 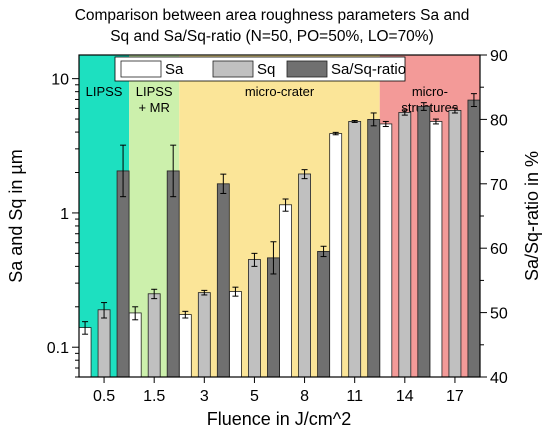 What do you see at coordinates (499, 185) in the screenshot?
I see `right-tick-label-3: 70` at bounding box center [499, 185].